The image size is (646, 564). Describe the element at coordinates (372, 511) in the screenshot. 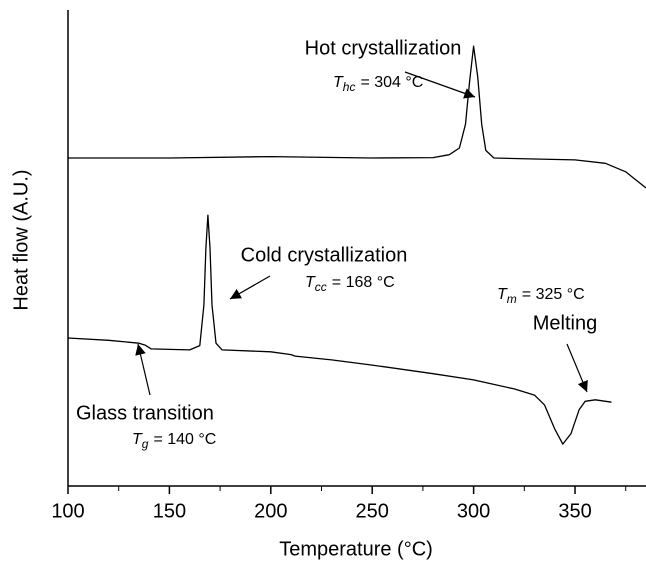

I see `x-tick-label: 250` at that location.